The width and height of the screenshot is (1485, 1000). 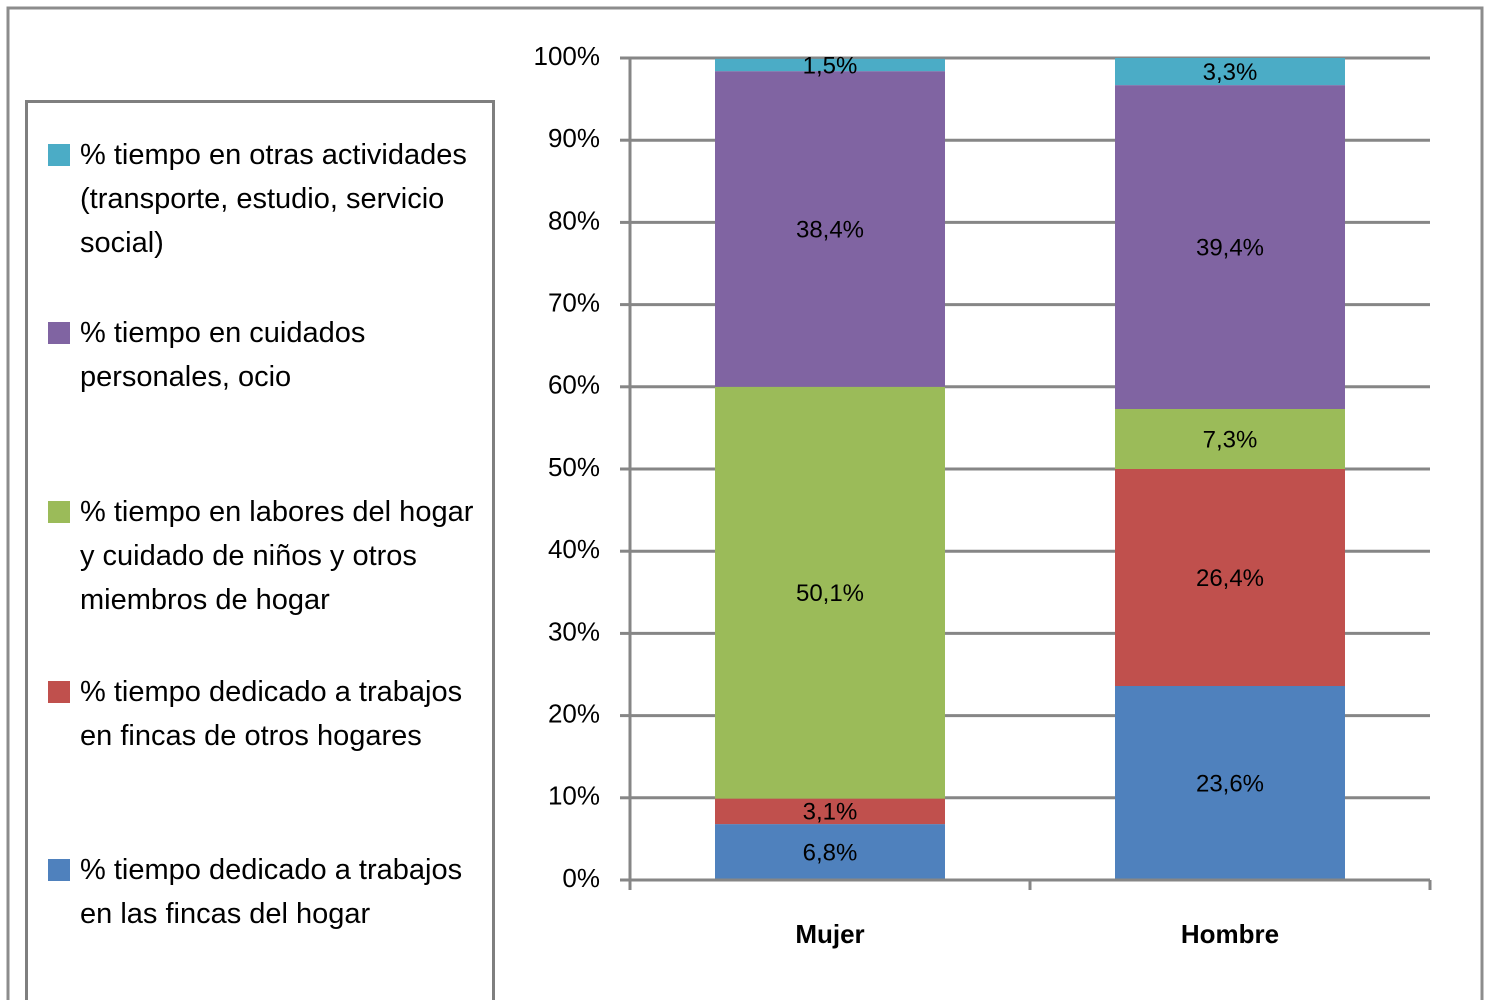 I want to click on y-tick-label: 70%, so click(x=574, y=302).